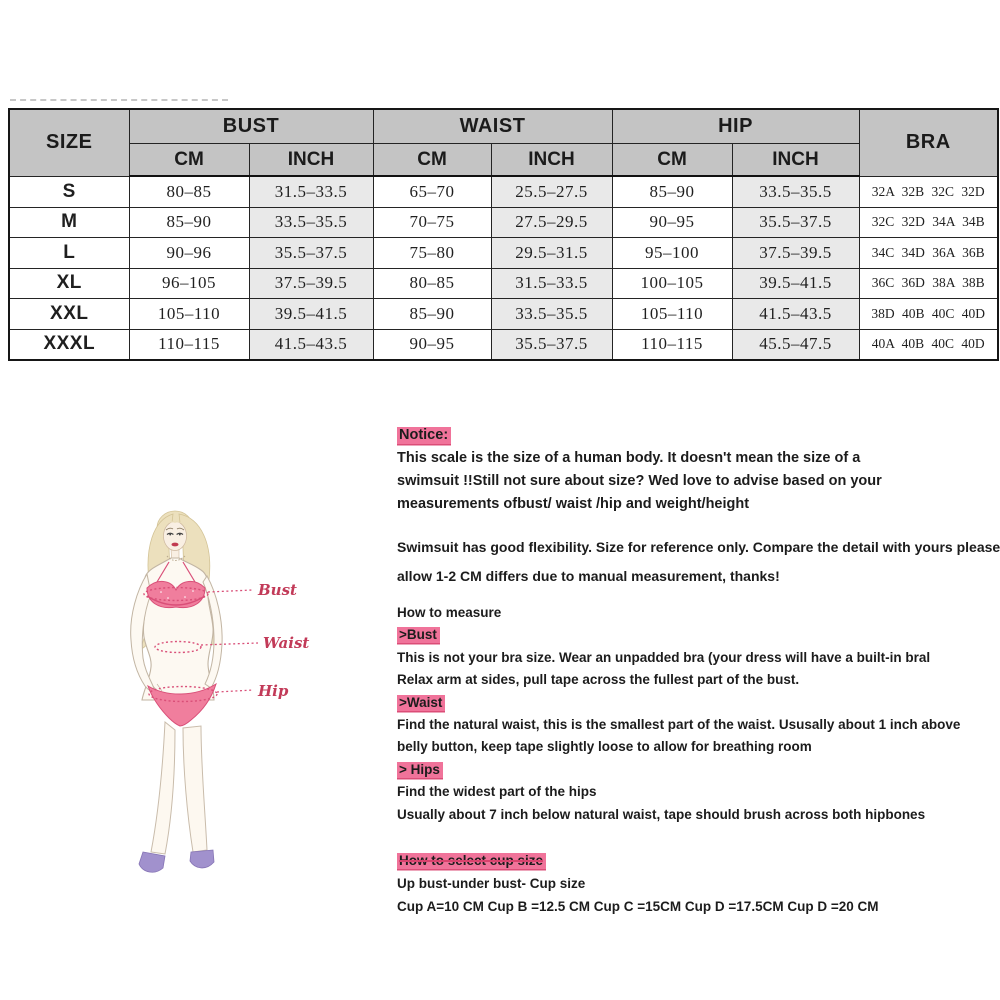  What do you see at coordinates (277, 590) in the screenshot?
I see `bust-label: Bust` at bounding box center [277, 590].